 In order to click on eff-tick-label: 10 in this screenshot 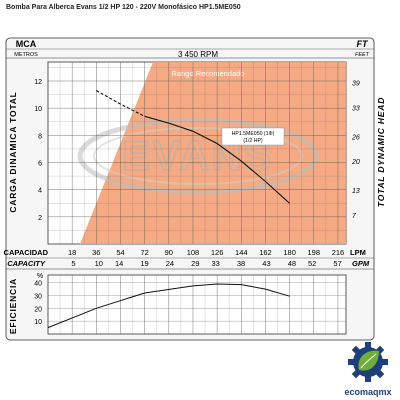, I will do `click(38, 322)`.